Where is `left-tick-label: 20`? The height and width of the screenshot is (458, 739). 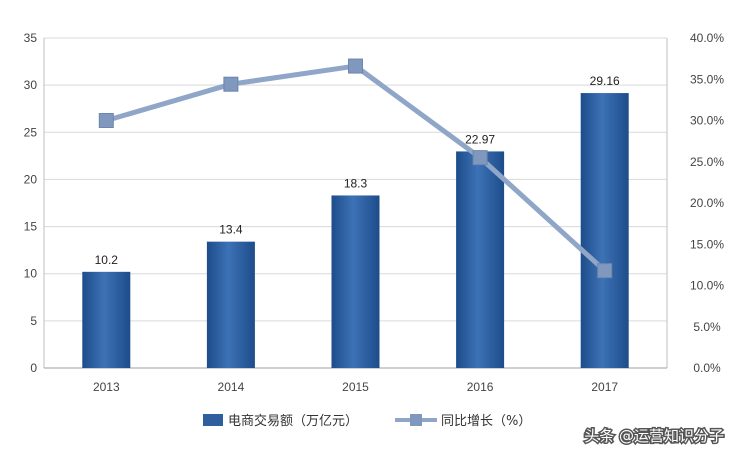
left-tick-label: 20 is located at coordinates (31, 179).